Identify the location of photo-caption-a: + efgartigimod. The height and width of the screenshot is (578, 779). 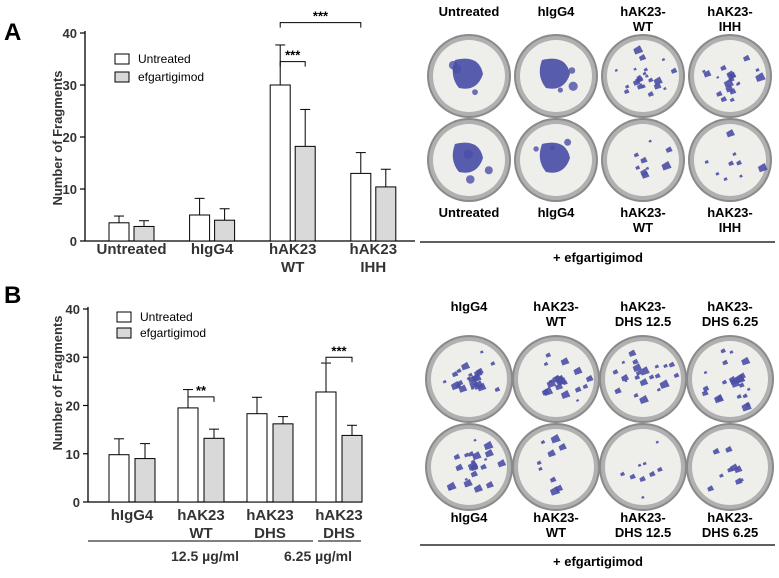
(598, 257).